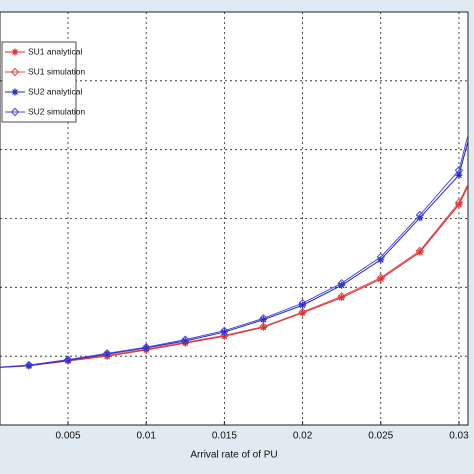  What do you see at coordinates (56, 111) in the screenshot?
I see `legend-label: SU2 simulation` at bounding box center [56, 111].